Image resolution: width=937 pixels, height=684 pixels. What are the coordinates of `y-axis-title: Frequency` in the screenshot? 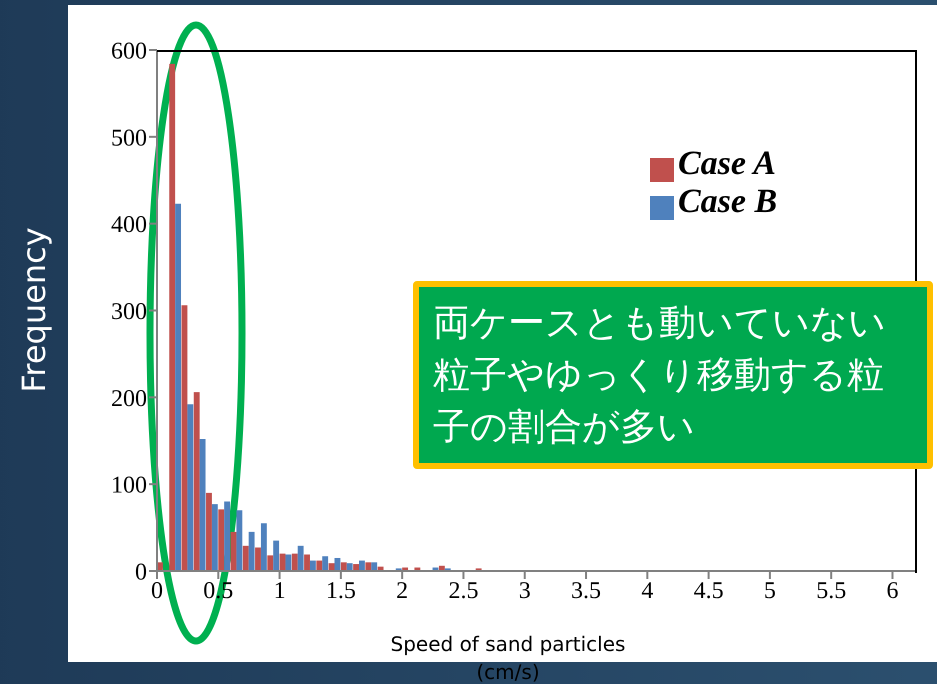 It's located at (34, 310).